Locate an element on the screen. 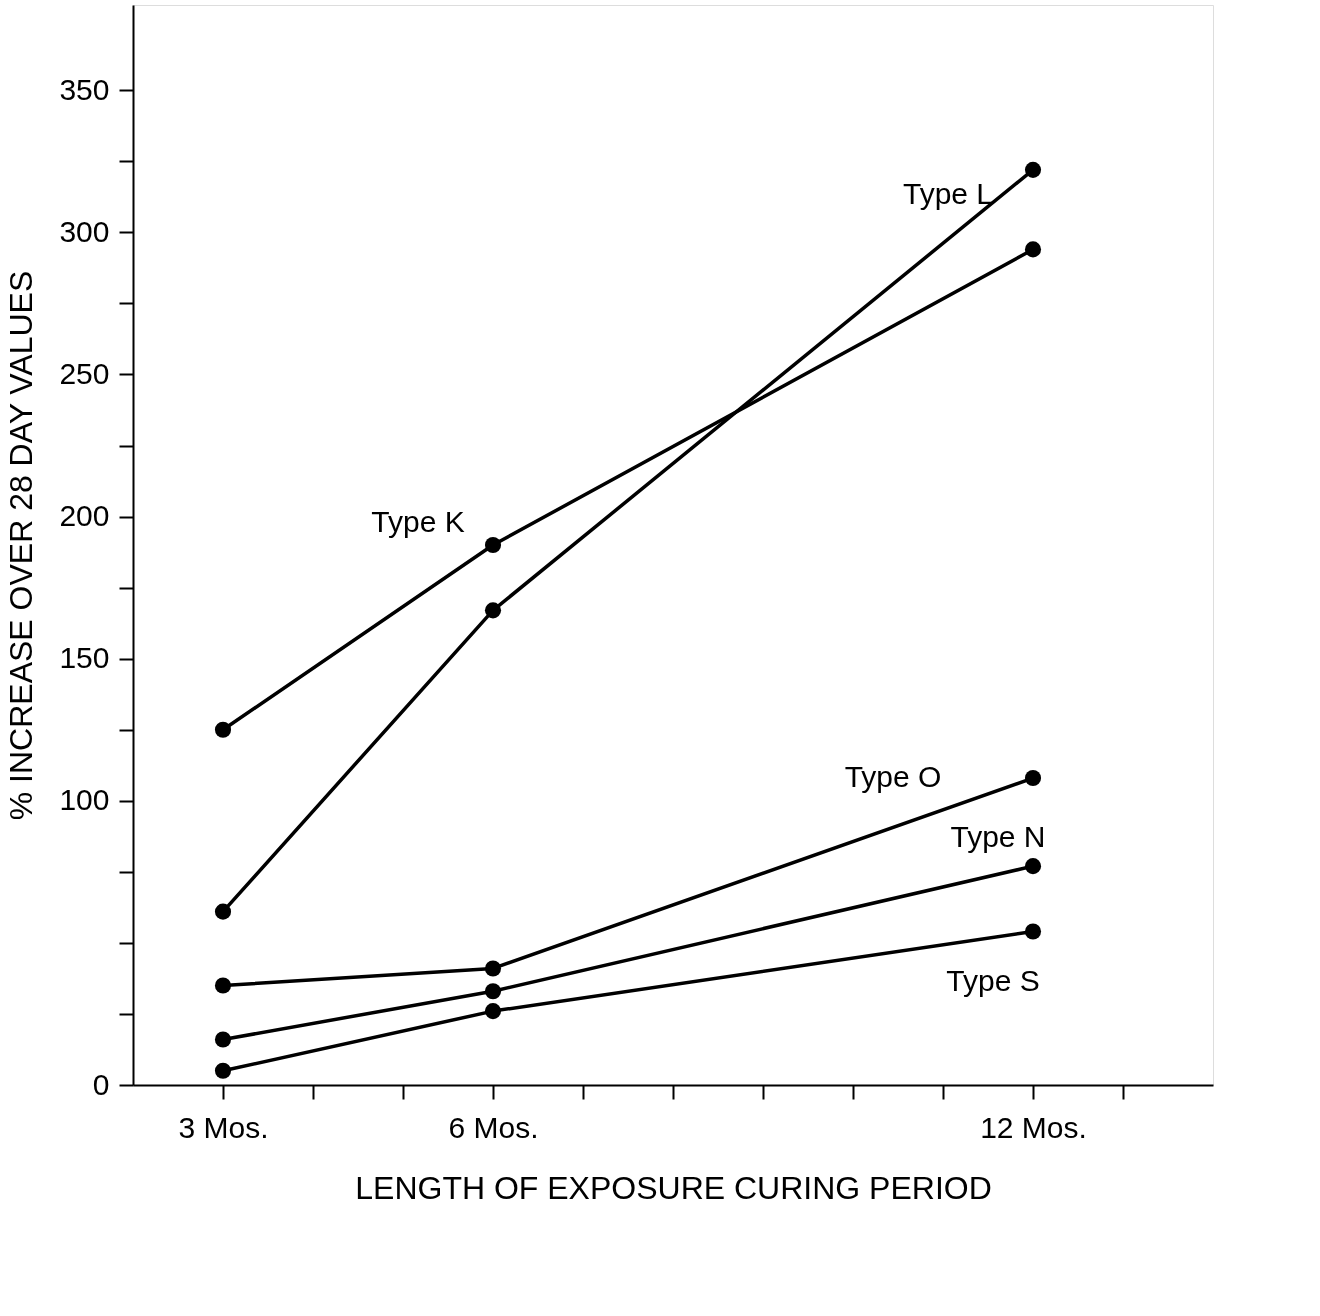  y-axis-title: % INCREASE OVER 28 DAY VALUES is located at coordinates (21, 545).